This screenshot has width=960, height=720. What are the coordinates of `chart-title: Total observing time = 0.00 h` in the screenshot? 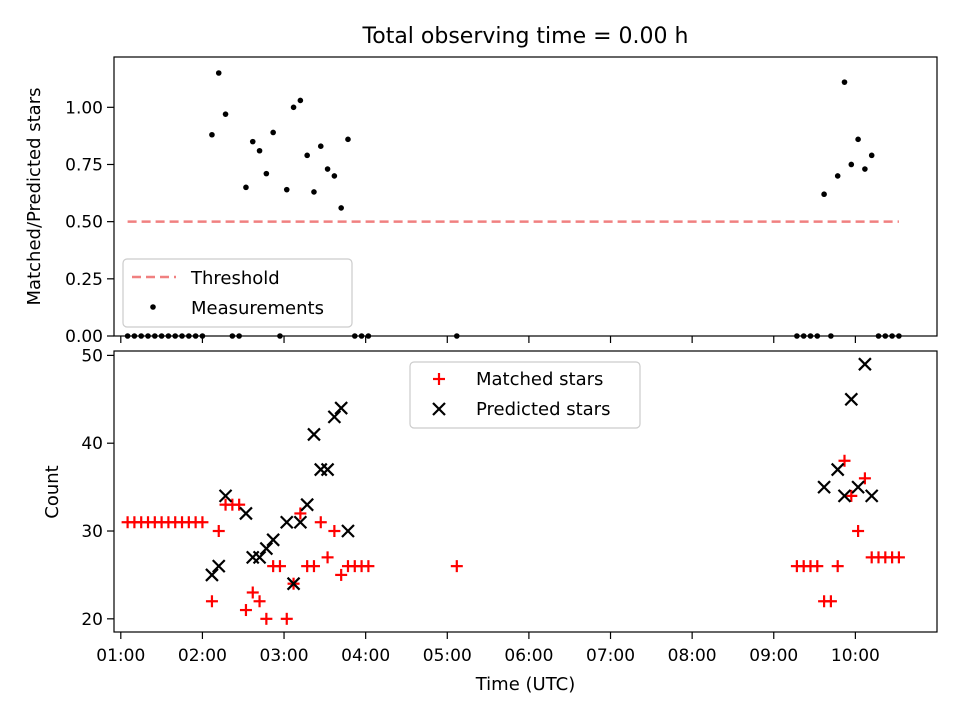 It's located at (525, 36).